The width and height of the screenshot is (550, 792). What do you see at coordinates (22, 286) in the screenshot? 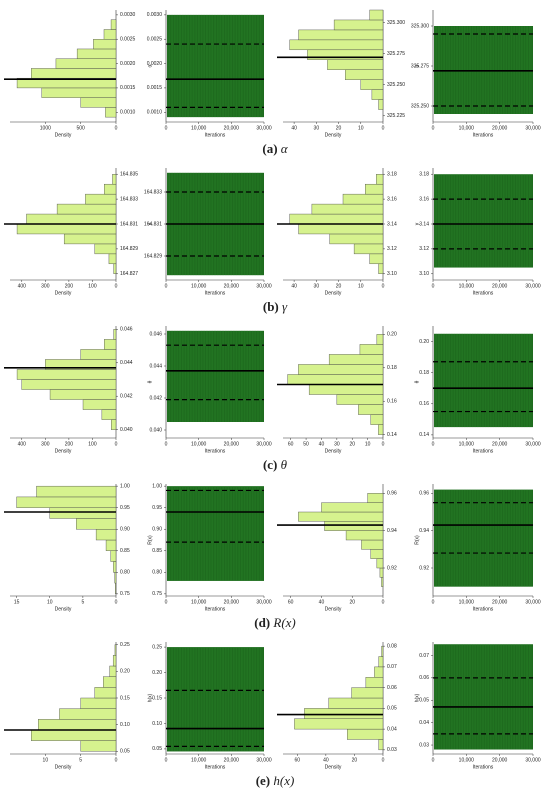
I see `x-tick-label: 400` at bounding box center [22, 286].